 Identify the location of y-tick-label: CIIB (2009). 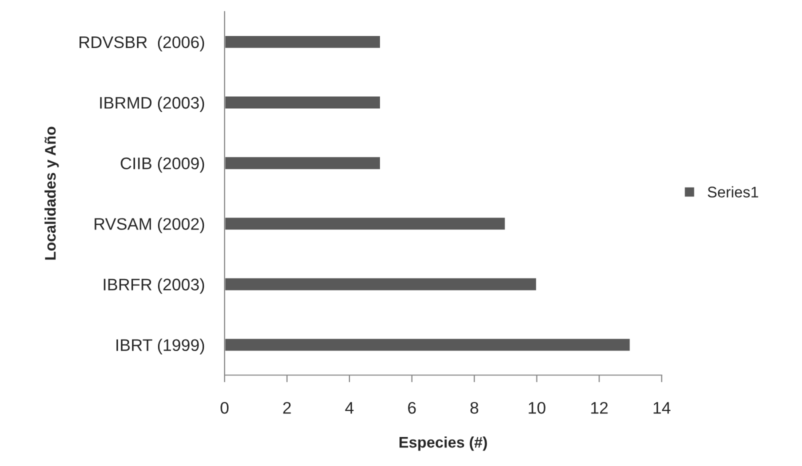
(162, 165).